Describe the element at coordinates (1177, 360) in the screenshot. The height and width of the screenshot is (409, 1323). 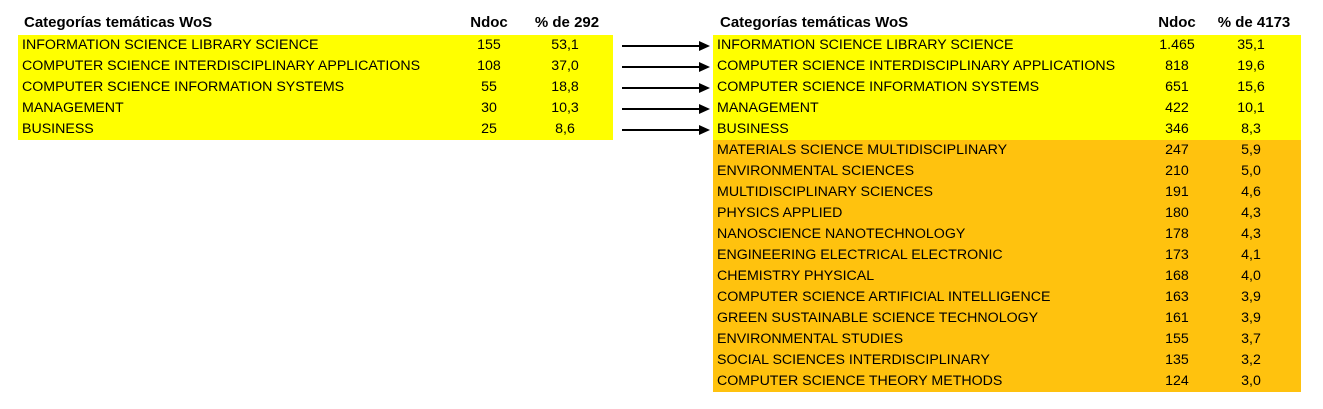
I see `ndoc-cell: 135` at that location.